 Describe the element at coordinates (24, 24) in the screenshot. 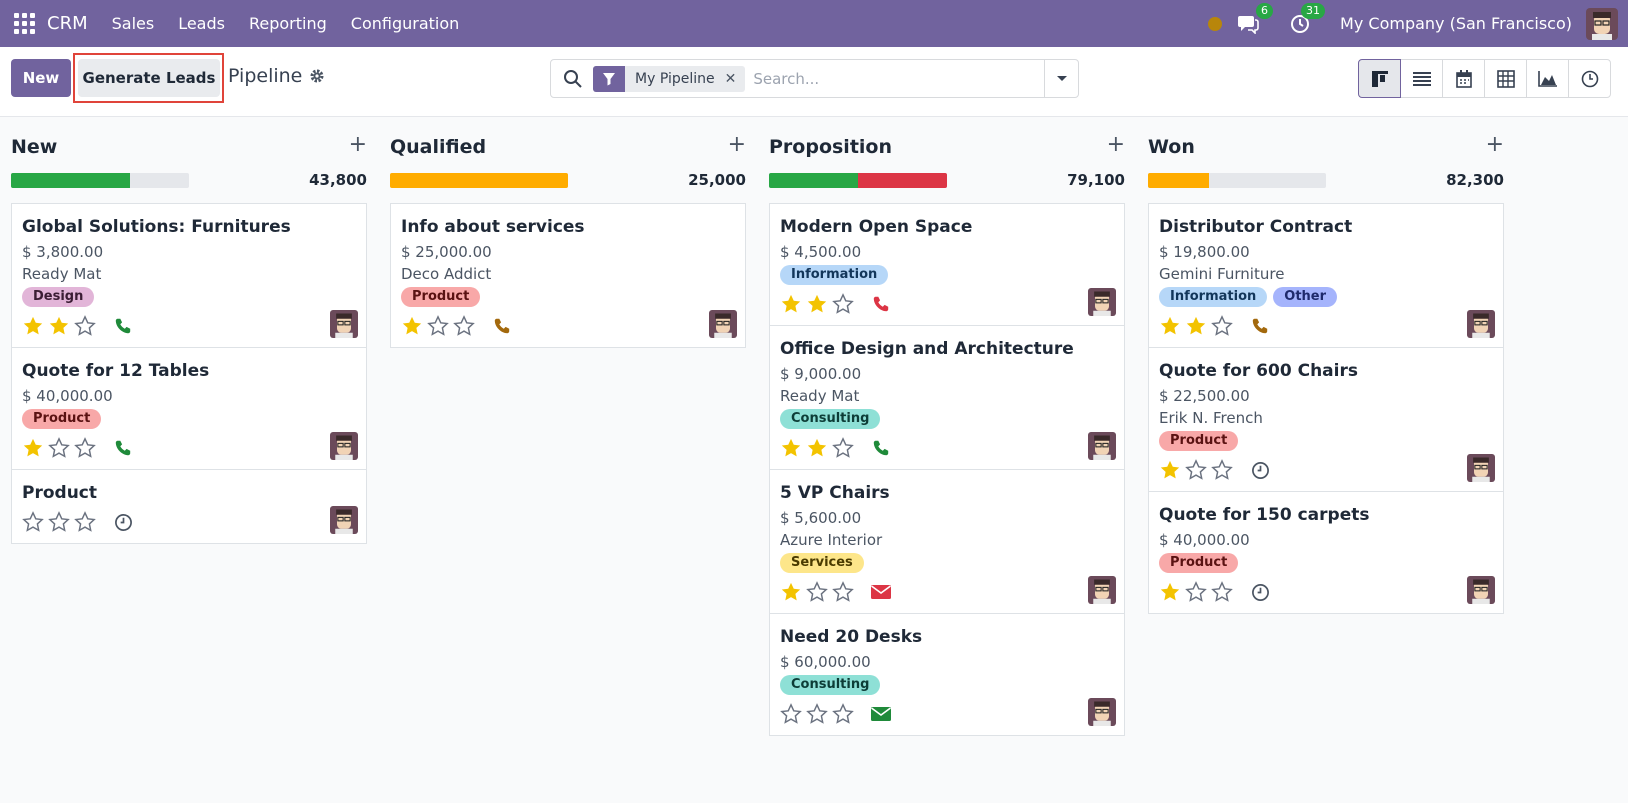

I see `apps-grid-icon` at that location.